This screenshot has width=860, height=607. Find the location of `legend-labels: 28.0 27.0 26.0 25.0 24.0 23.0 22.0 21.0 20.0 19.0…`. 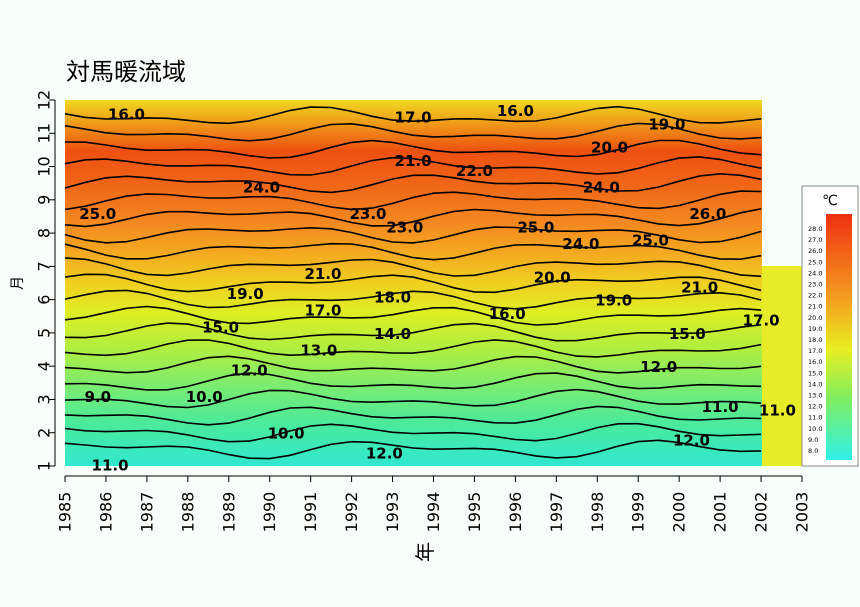

legend-labels: 28.0 27.0 26.0 25.0 24.0 23.0 22.0 21.0 20.0 19.0… is located at coordinates (815, 340).